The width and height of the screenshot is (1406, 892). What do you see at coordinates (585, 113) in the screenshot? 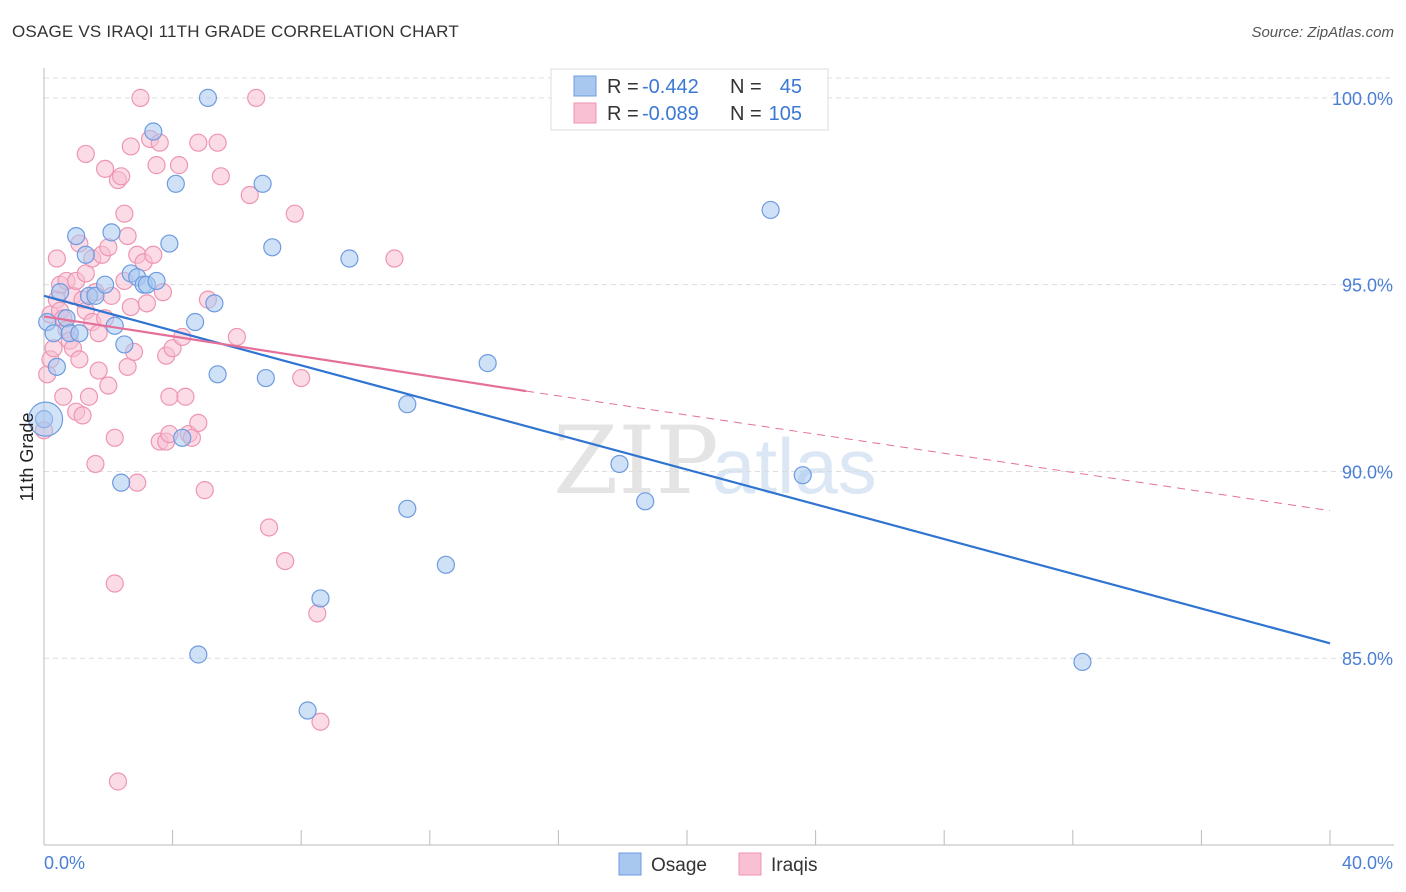
I see `stats-swatch-iraqis` at bounding box center [585, 113].